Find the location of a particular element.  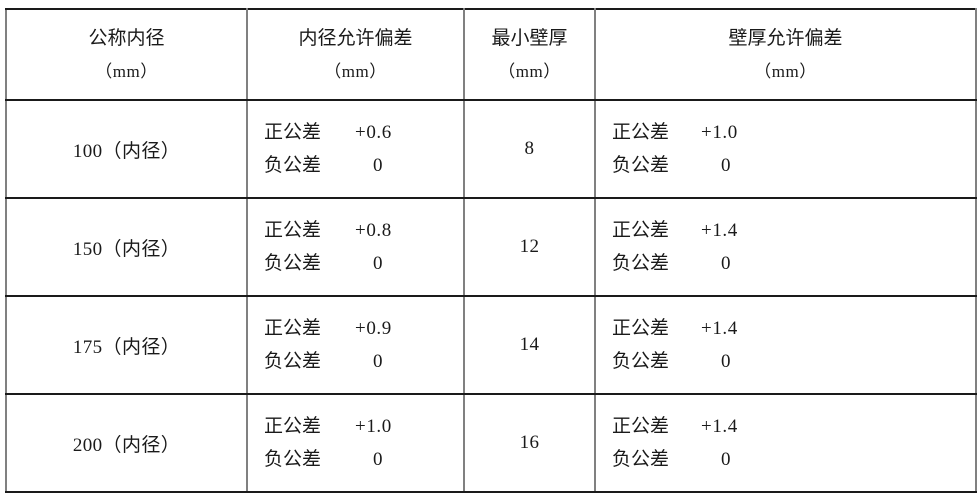

id-tolerance-positive: 正公差 +0.6 is located at coordinates (363, 132).